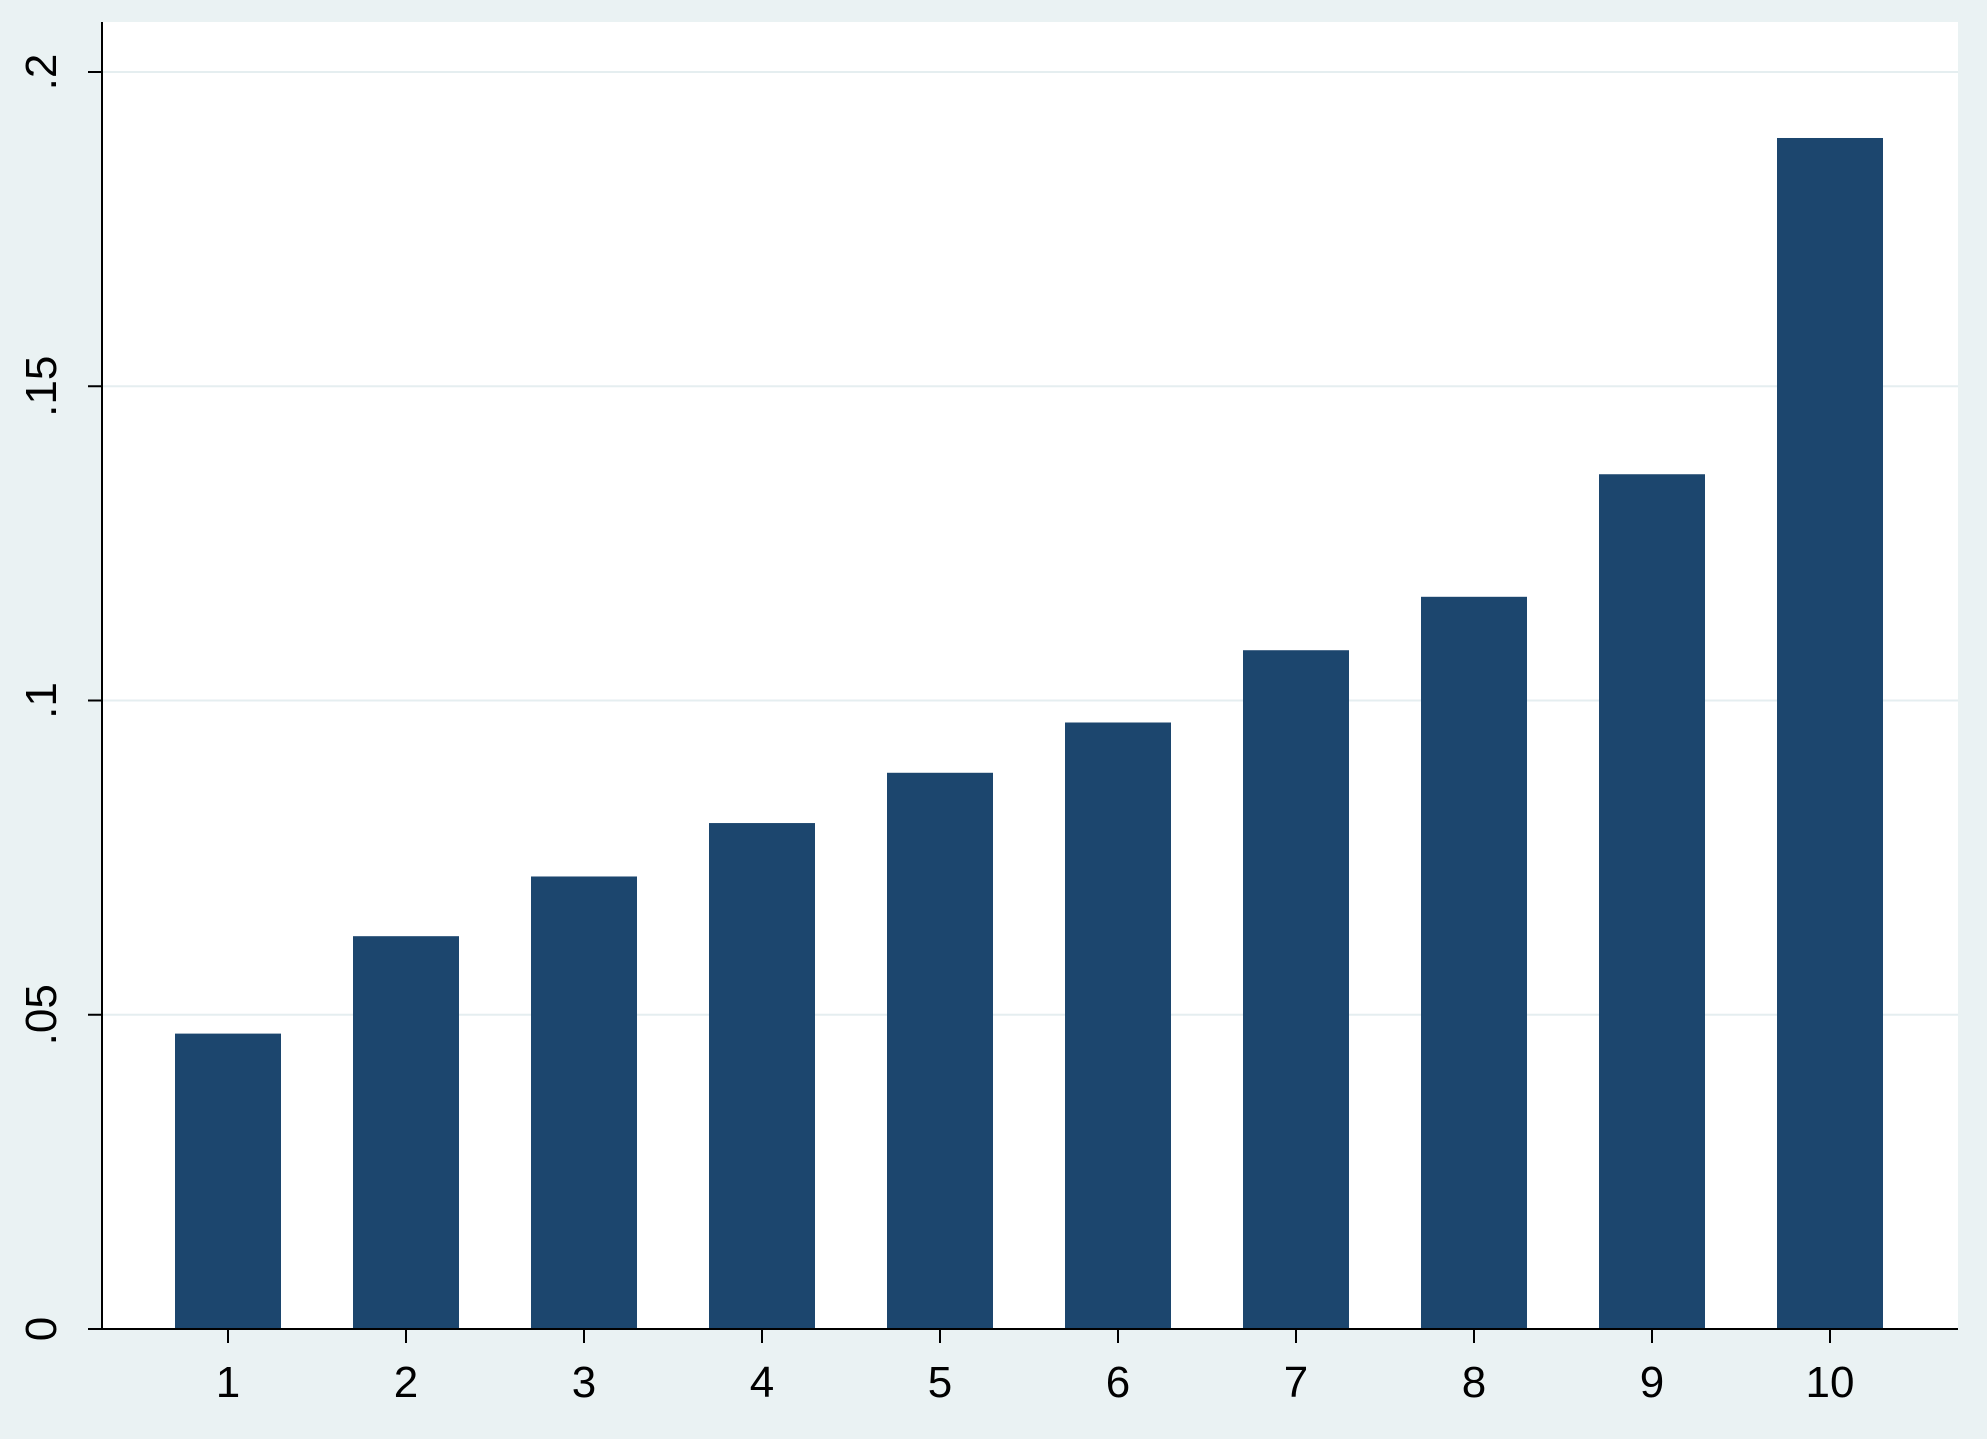  Describe the element at coordinates (41, 1014) in the screenshot. I see `y-tick-label: .05` at that location.